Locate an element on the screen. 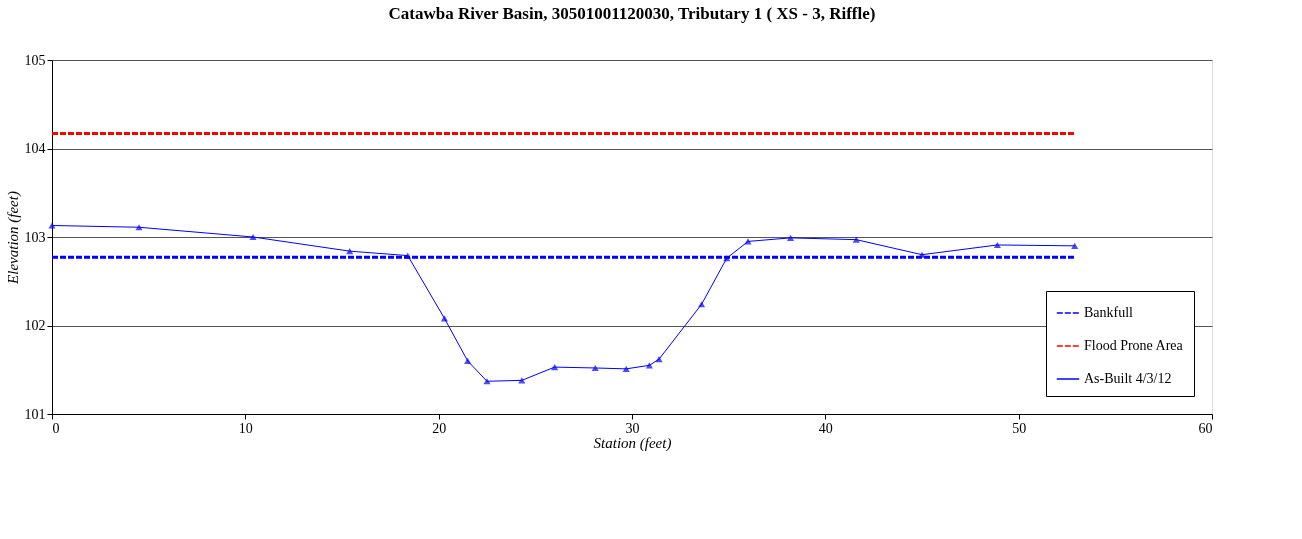 This screenshot has width=1302, height=539. y-tick-label: 103 is located at coordinates (35, 237).